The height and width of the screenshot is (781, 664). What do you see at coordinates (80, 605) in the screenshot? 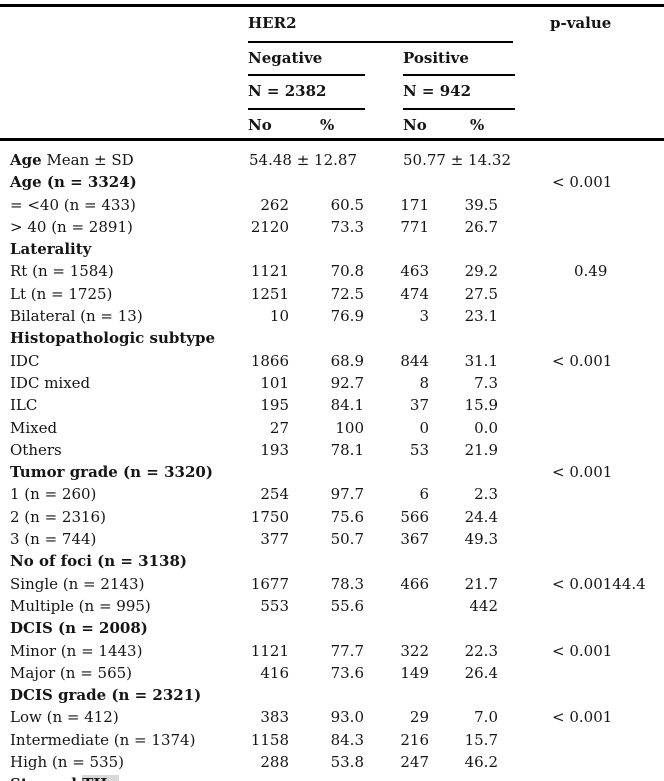
I see `row-label: Multiple (n = 995)` at bounding box center [80, 605].